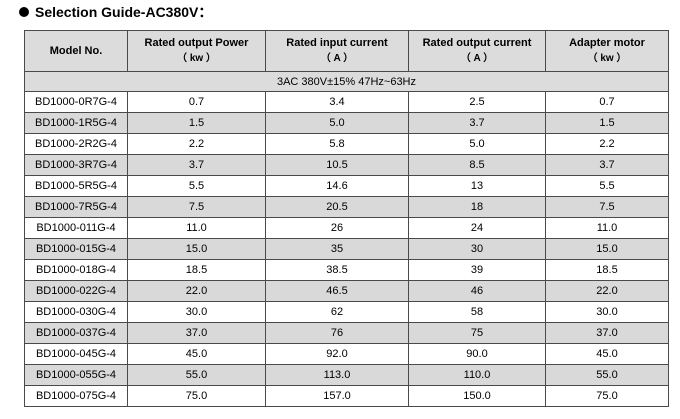 This screenshot has height=419, width=680. I want to click on table-row: BD1000-011G-4 11.0 26 24 11.0, so click(346, 228).